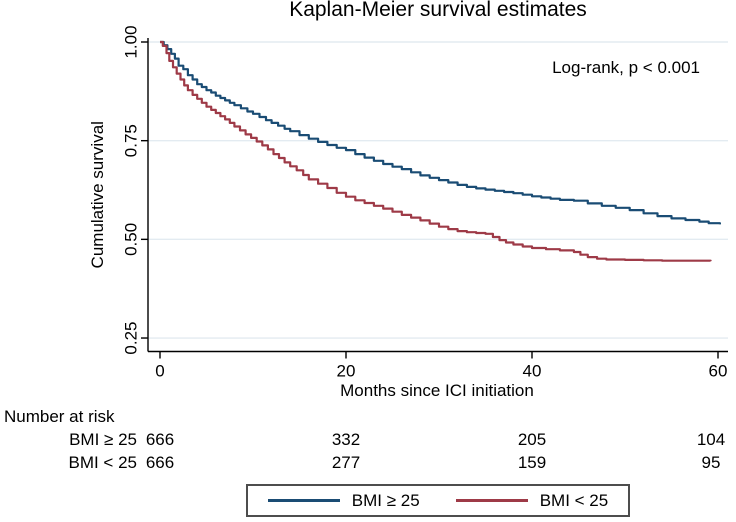 This screenshot has width=736, height=522. What do you see at coordinates (532, 462) in the screenshot?
I see `risk-value: 159` at bounding box center [532, 462].